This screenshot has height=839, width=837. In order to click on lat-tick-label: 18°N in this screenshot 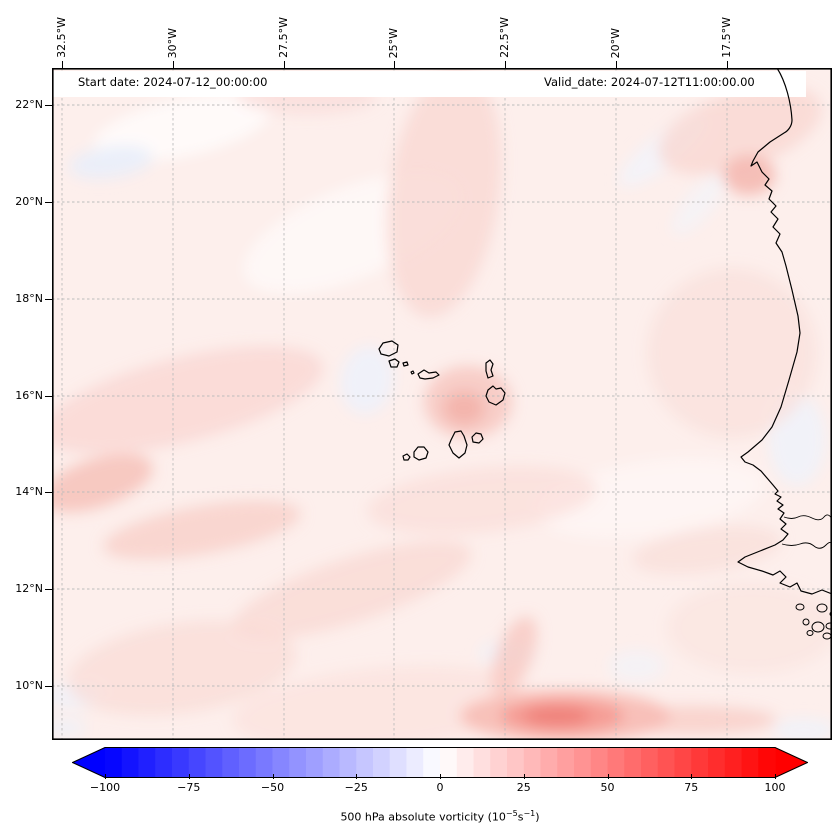, I will do `click(29, 298)`.